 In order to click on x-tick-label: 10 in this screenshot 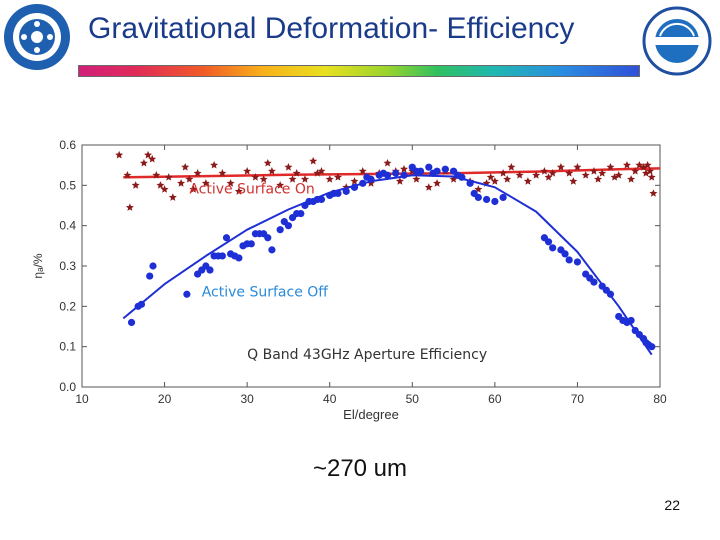, I will do `click(82, 399)`.